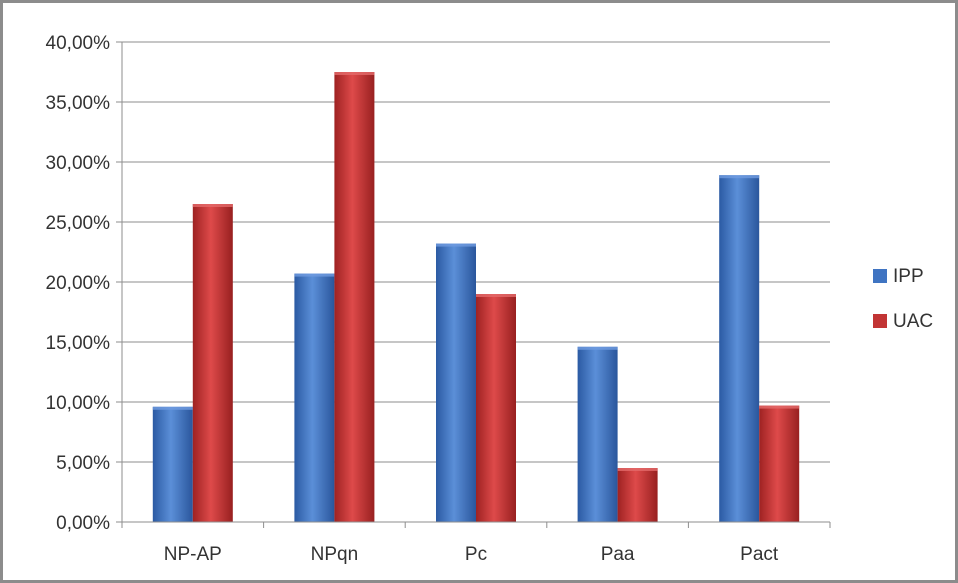 This screenshot has width=958, height=583. Describe the element at coordinates (78, 163) in the screenshot. I see `y-tick-label: 30,00%` at that location.